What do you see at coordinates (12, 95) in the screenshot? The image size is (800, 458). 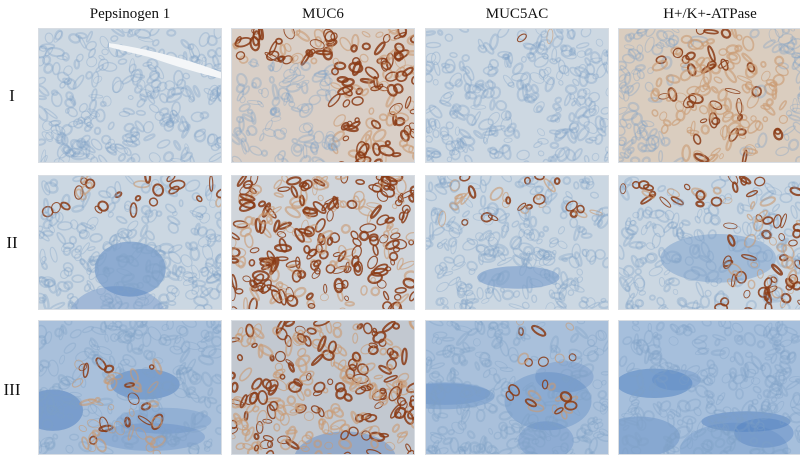 I see `row-label-i: I` at bounding box center [12, 95].